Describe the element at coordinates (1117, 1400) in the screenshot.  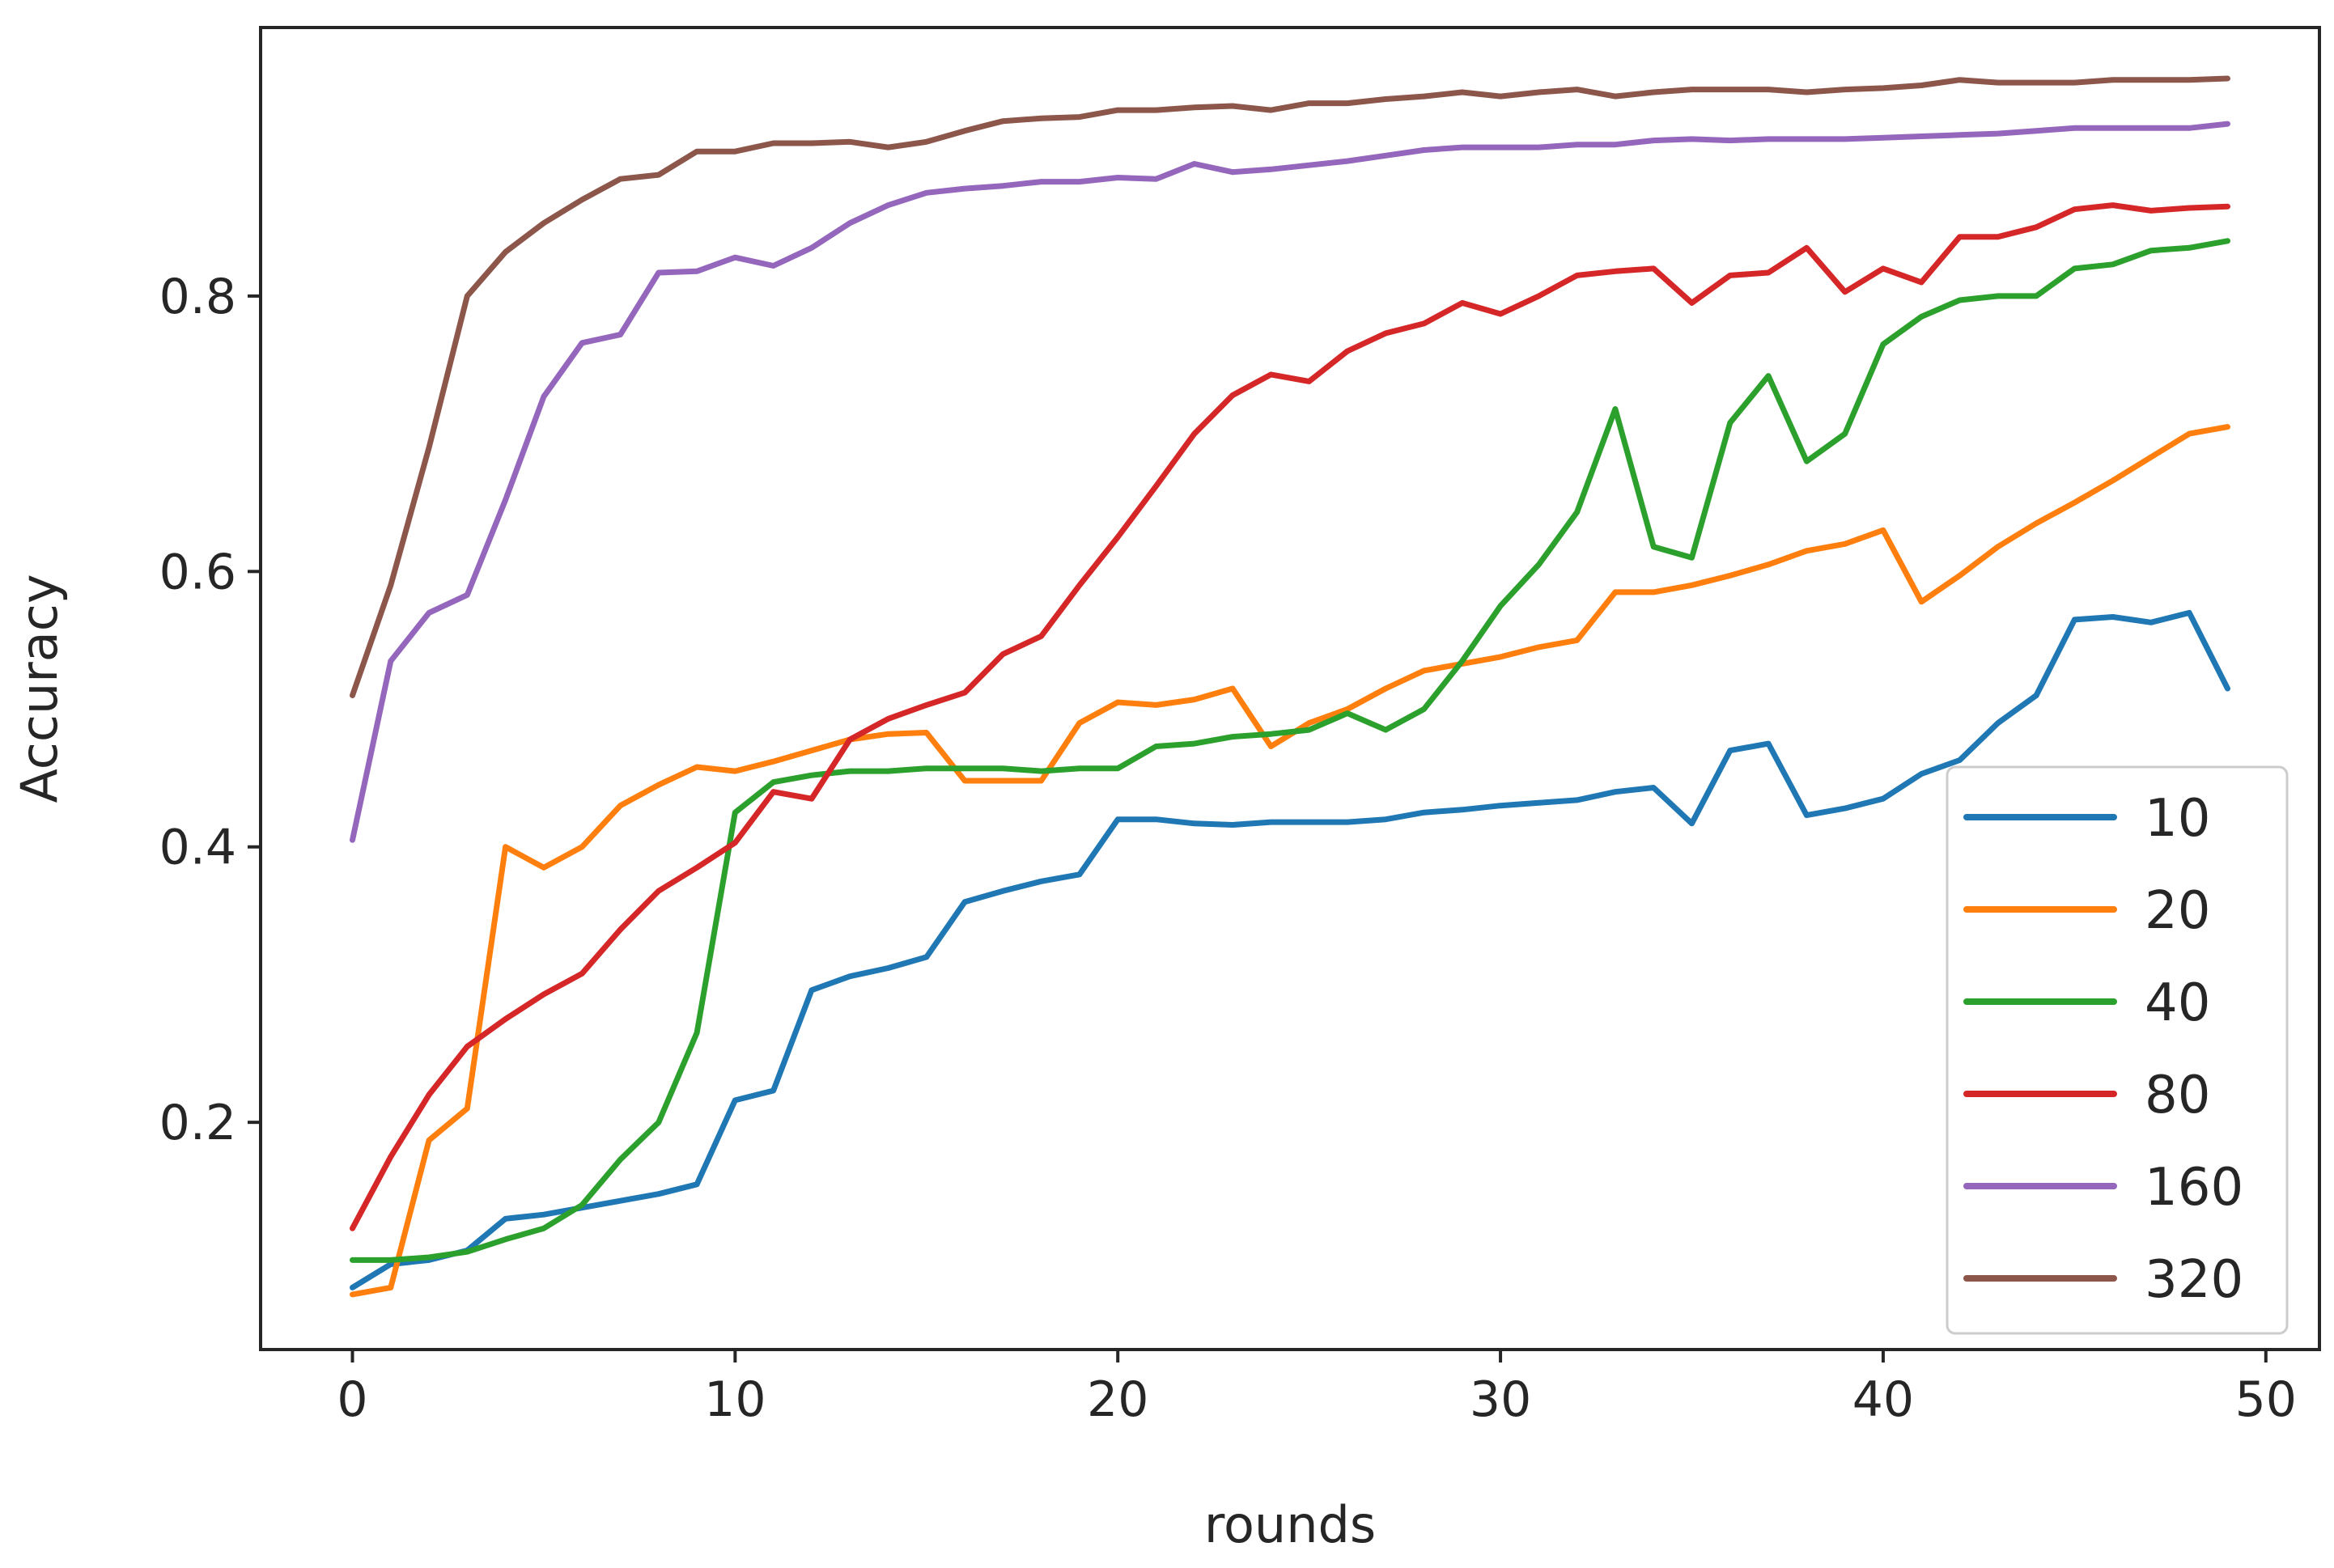
I see `x-tick-label: 20` at that location.